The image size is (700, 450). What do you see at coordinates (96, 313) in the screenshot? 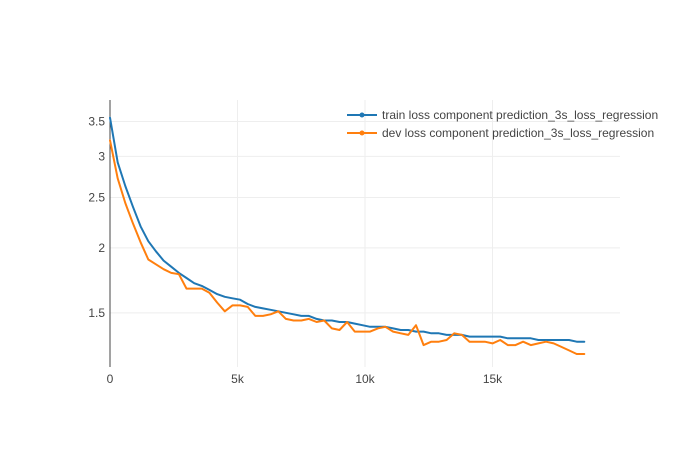
I see `y-tick-label: 1.5` at bounding box center [96, 313].